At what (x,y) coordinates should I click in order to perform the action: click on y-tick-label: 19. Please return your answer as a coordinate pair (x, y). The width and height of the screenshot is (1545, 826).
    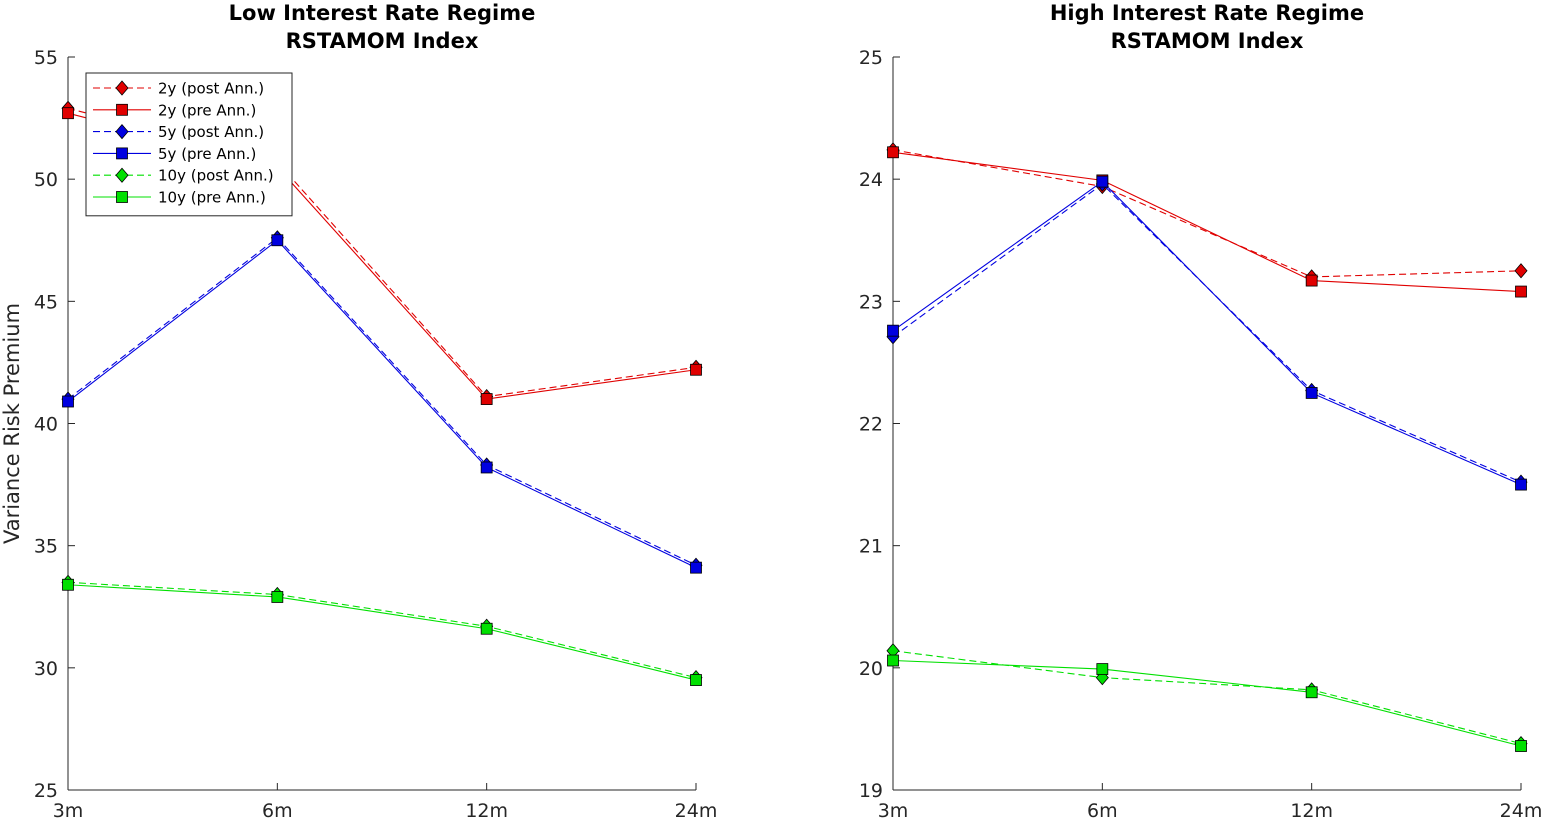
    Looking at the image, I should click on (871, 791).